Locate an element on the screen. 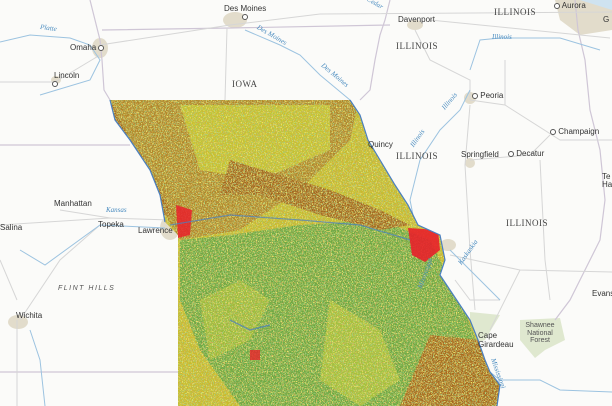 This screenshot has width=612, height=406. city-name: Davenport is located at coordinates (416, 19).